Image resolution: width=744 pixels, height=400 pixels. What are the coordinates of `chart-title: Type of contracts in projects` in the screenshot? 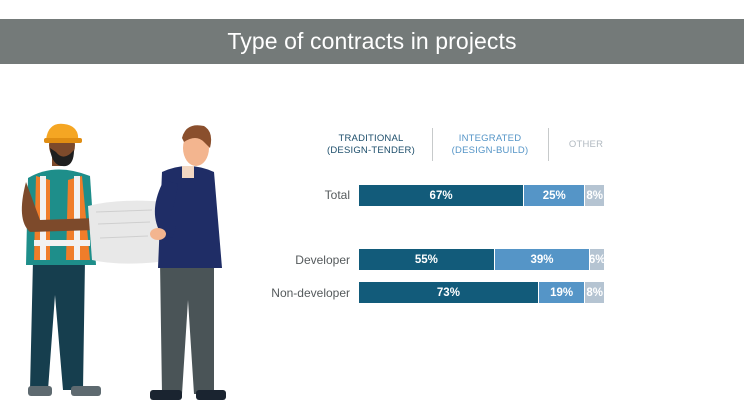 It's located at (372, 41).